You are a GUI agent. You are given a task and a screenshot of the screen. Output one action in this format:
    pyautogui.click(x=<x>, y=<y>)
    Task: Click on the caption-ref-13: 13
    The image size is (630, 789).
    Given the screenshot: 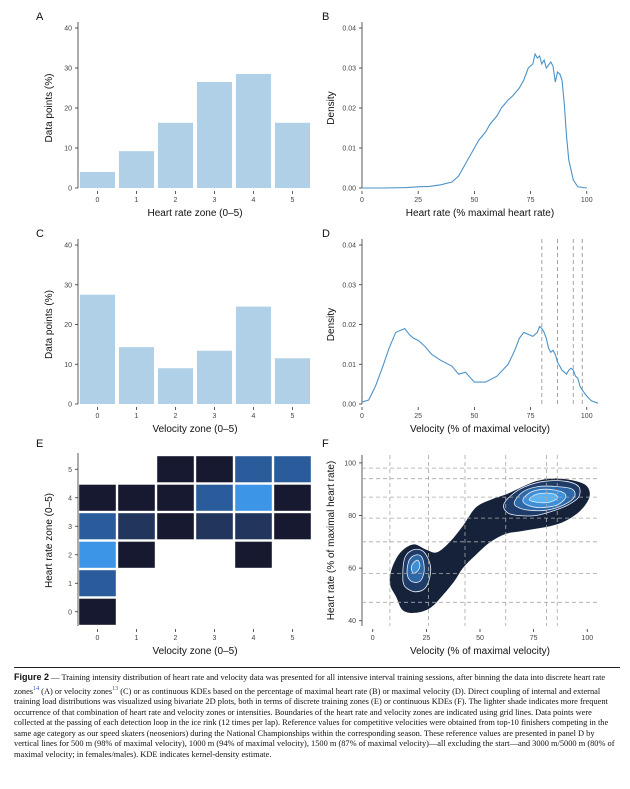 What is the action you would take?
    pyautogui.click(x=115, y=688)
    